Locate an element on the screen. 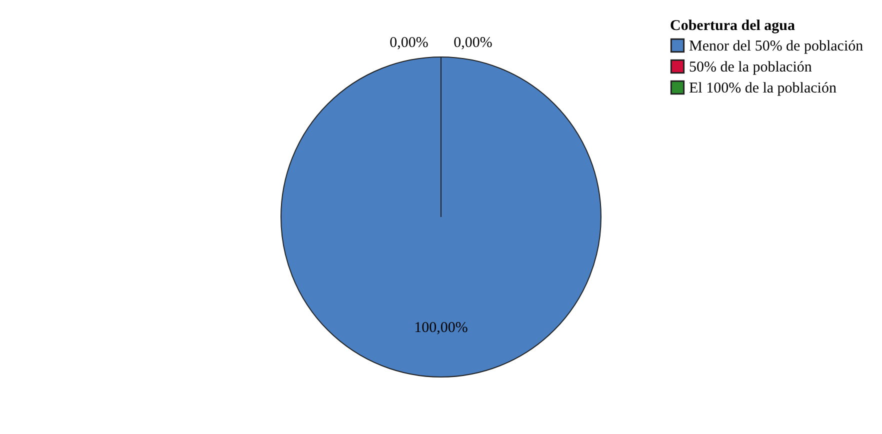  legend-label: 50% de la población is located at coordinates (750, 68).